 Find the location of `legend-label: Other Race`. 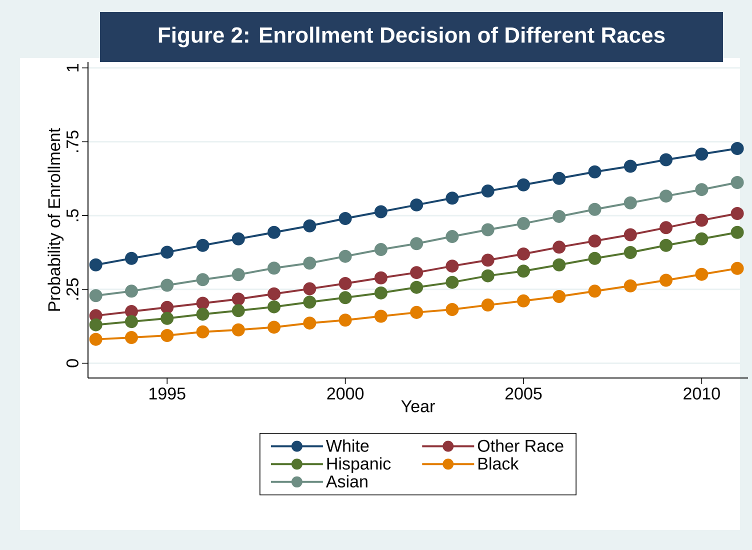

legend-label: Other Race is located at coordinates (521, 445).